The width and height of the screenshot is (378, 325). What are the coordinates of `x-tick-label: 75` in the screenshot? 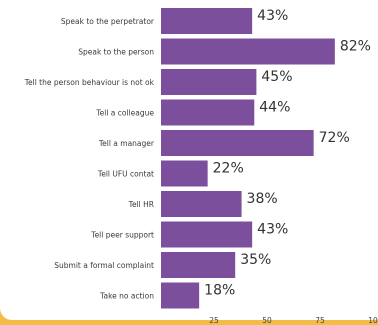 It's located at (320, 320).